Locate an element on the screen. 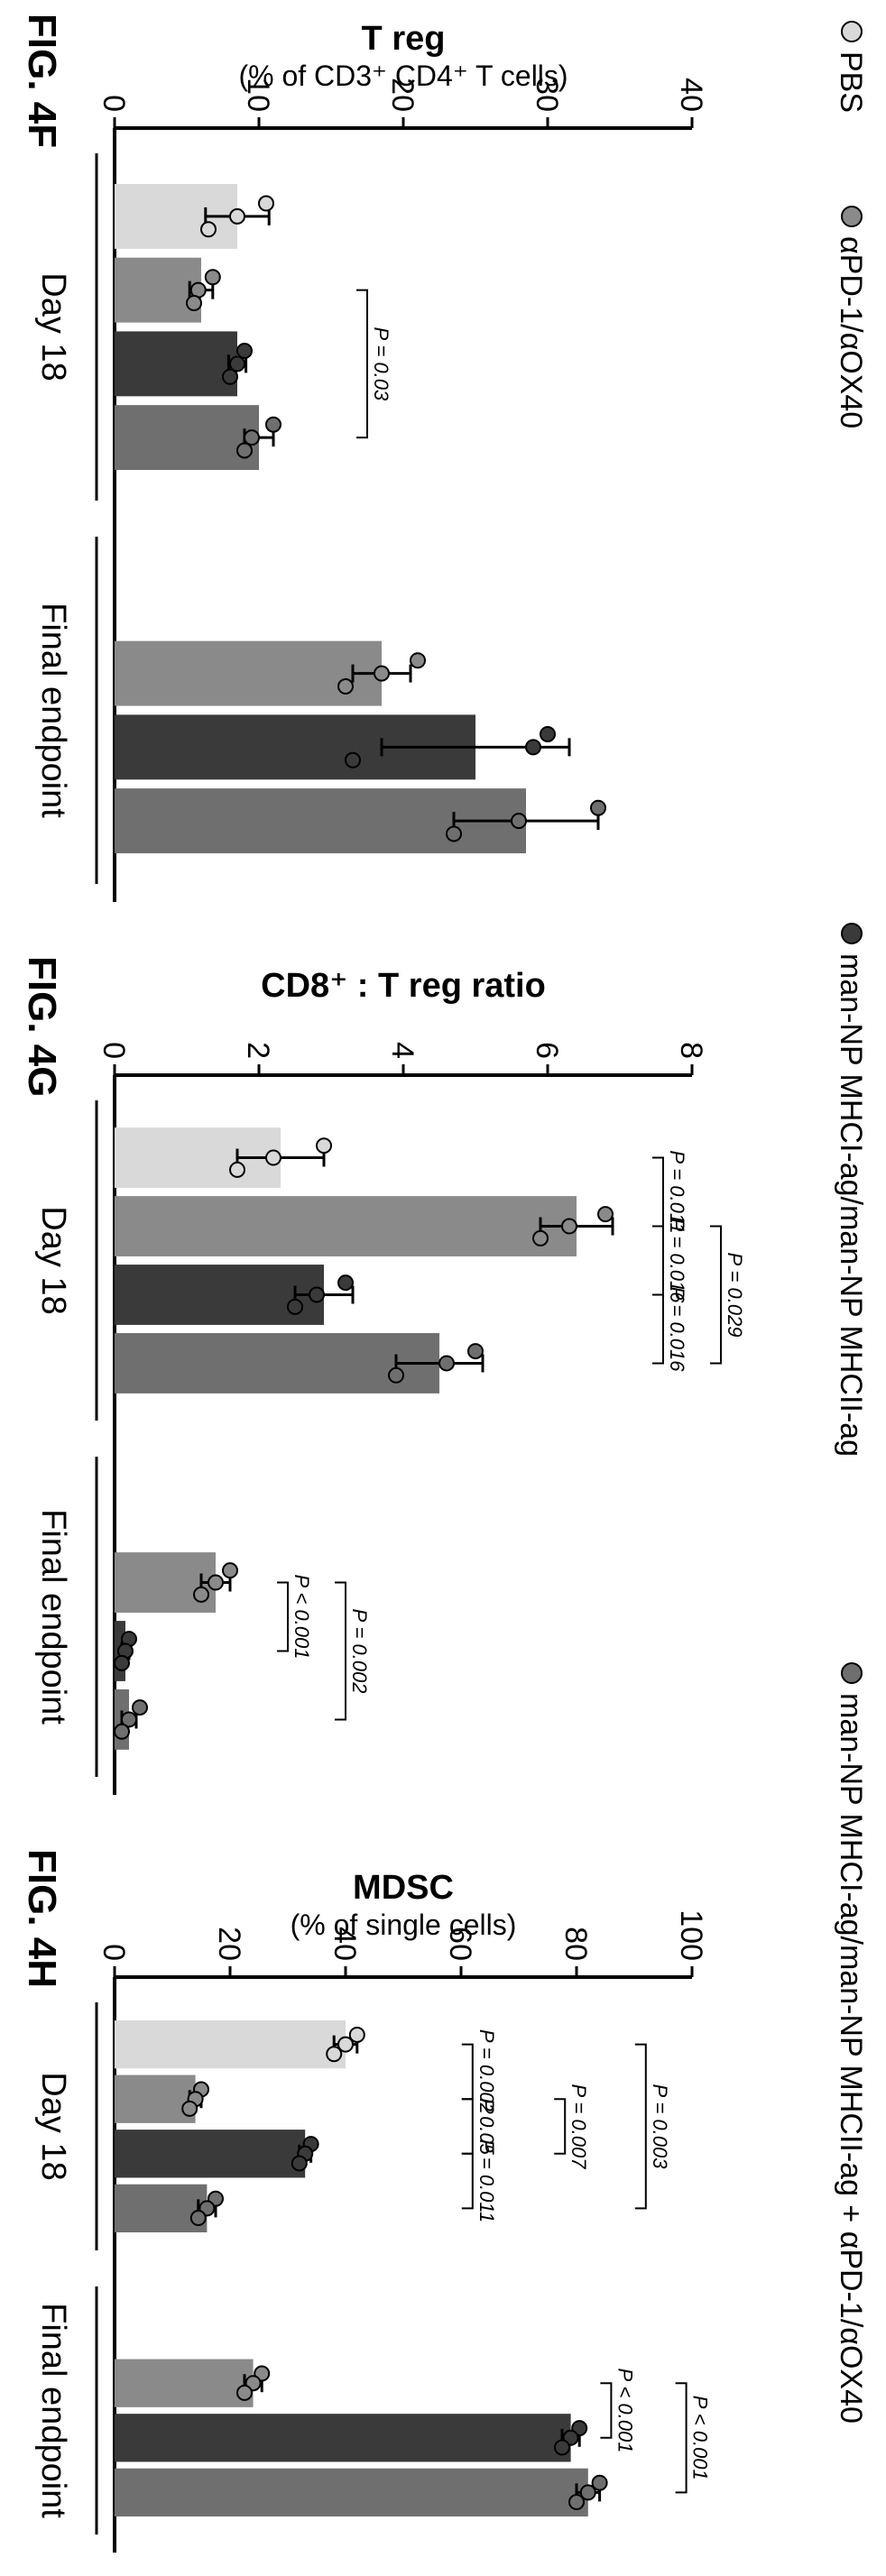  group-label-G-1: Final endpoint is located at coordinates (53, 1617).